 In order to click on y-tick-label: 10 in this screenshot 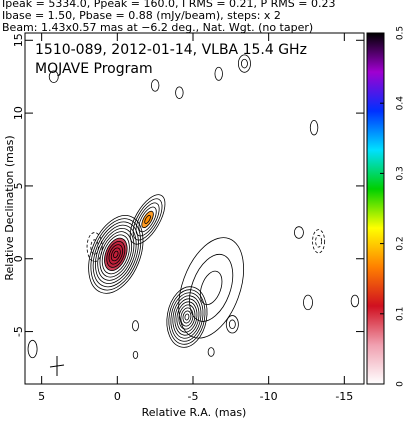, I will do `click(18, 113)`.